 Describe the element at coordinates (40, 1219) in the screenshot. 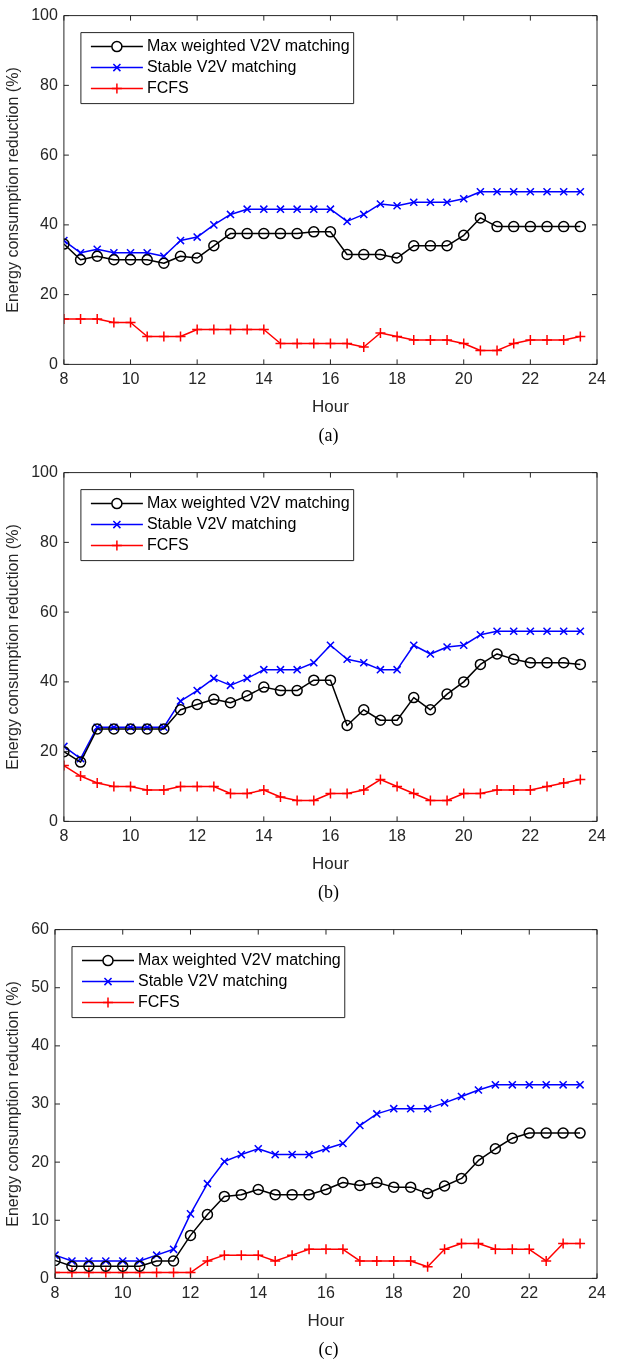

I see `y-tick-label: 10` at that location.